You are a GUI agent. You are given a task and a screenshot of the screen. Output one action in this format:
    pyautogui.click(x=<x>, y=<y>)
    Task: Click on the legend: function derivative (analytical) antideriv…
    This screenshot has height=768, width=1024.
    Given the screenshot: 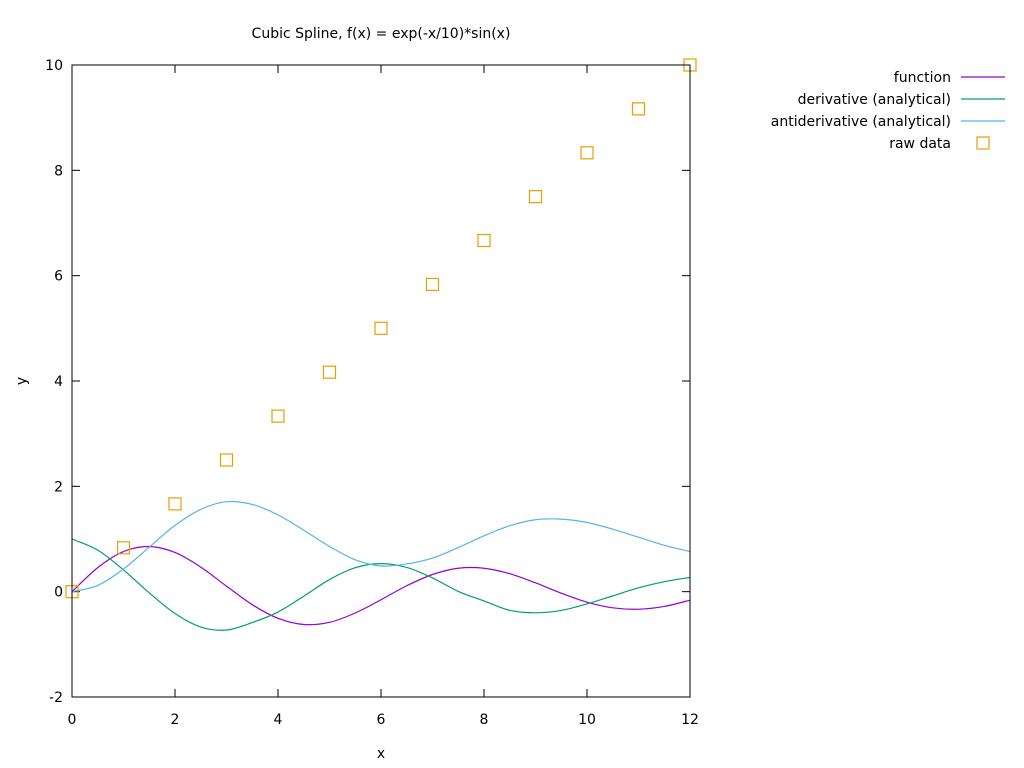 What is the action you would take?
    pyautogui.click(x=888, y=111)
    